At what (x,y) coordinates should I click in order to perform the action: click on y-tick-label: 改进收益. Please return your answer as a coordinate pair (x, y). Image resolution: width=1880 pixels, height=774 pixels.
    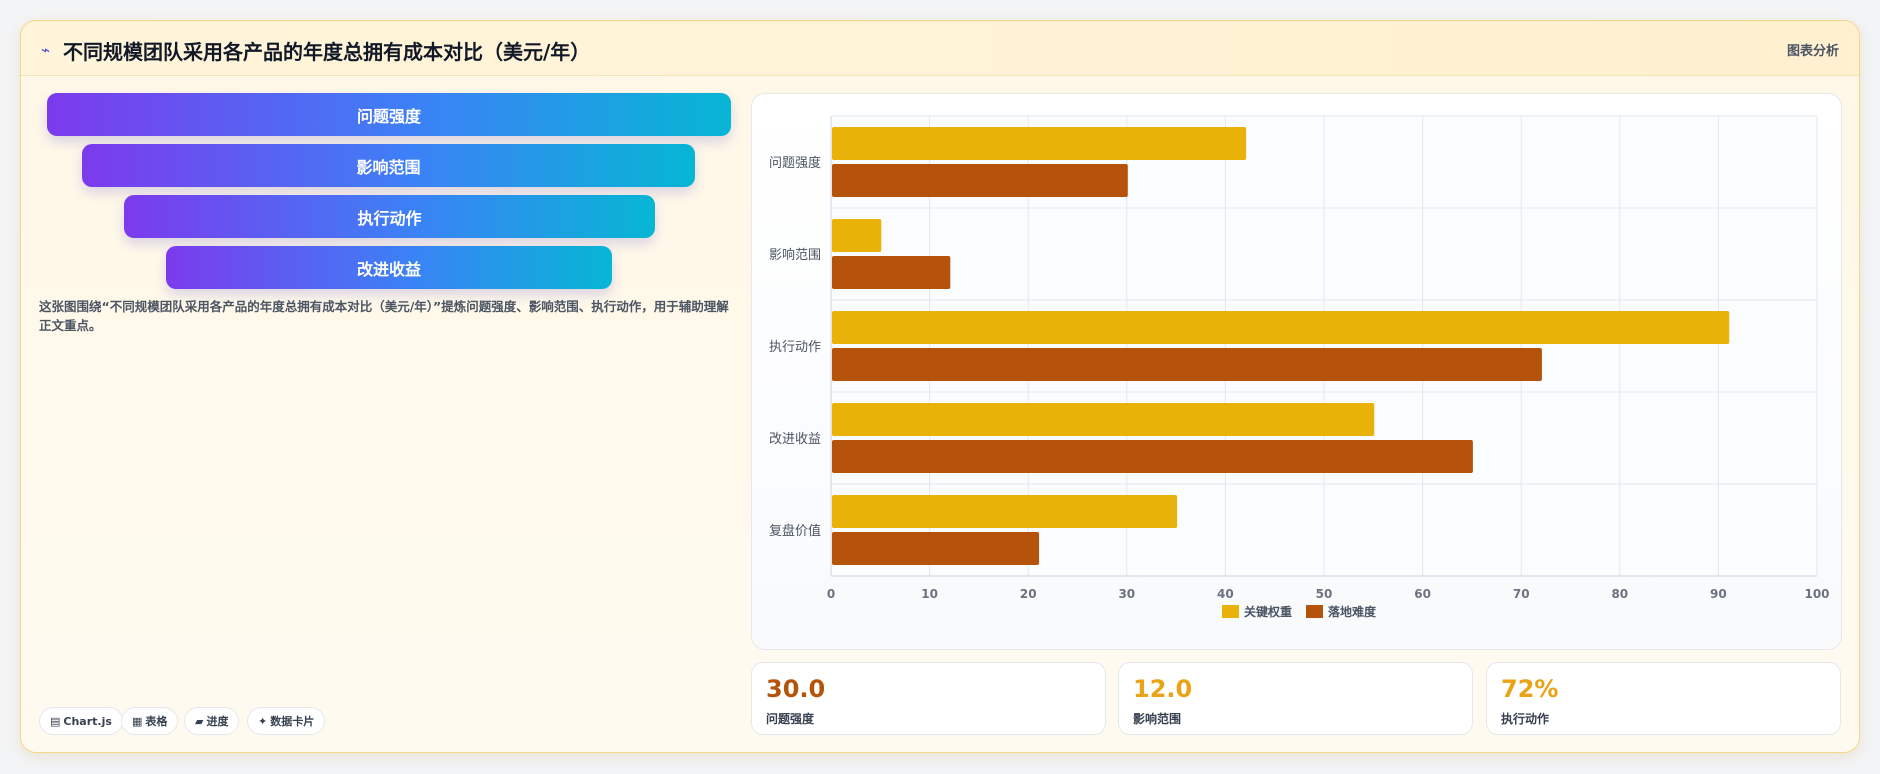
    Looking at the image, I should click on (795, 439).